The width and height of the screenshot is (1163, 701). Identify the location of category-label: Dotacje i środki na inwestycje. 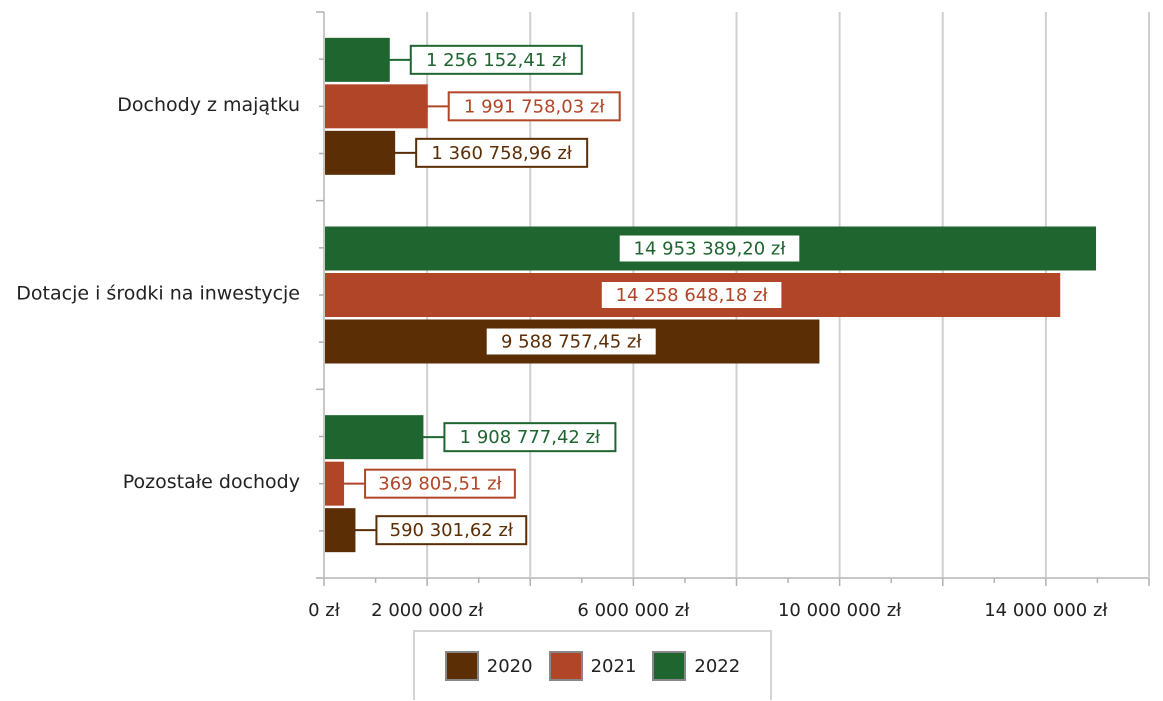
(158, 294).